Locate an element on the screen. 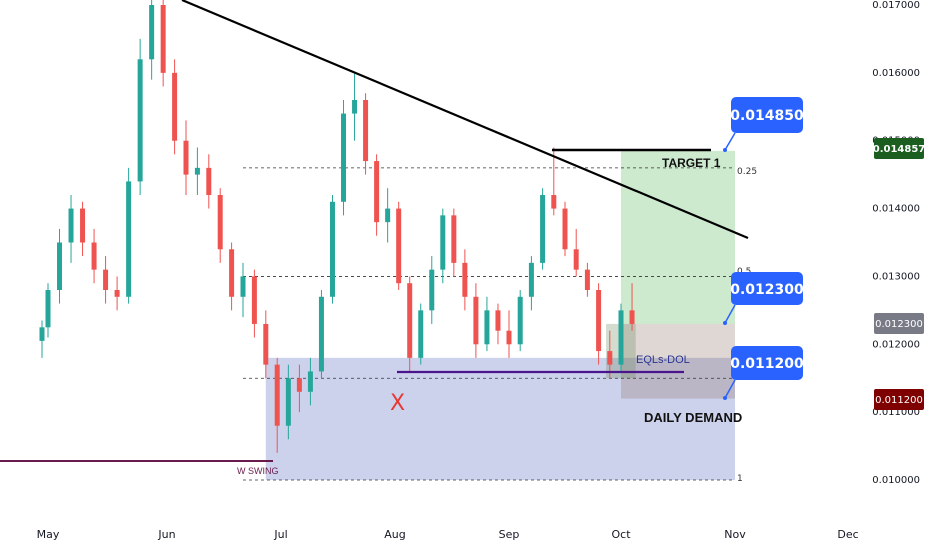  price-tick-label: 0.010000 is located at coordinates (896, 480).